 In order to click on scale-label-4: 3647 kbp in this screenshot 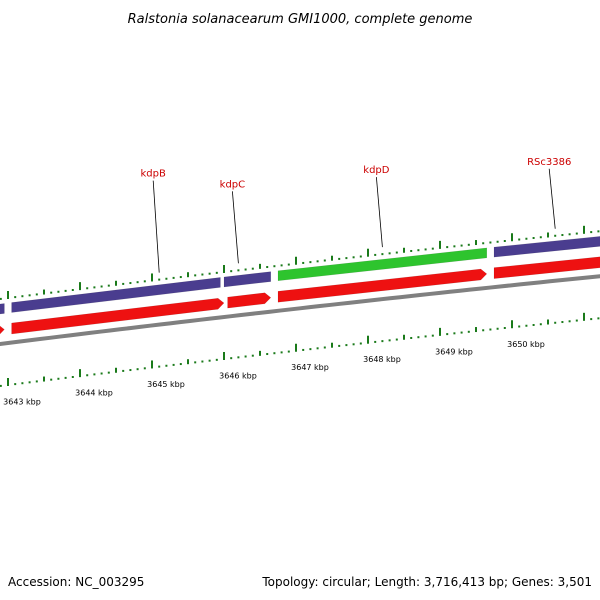, I will do `click(310, 367)`.